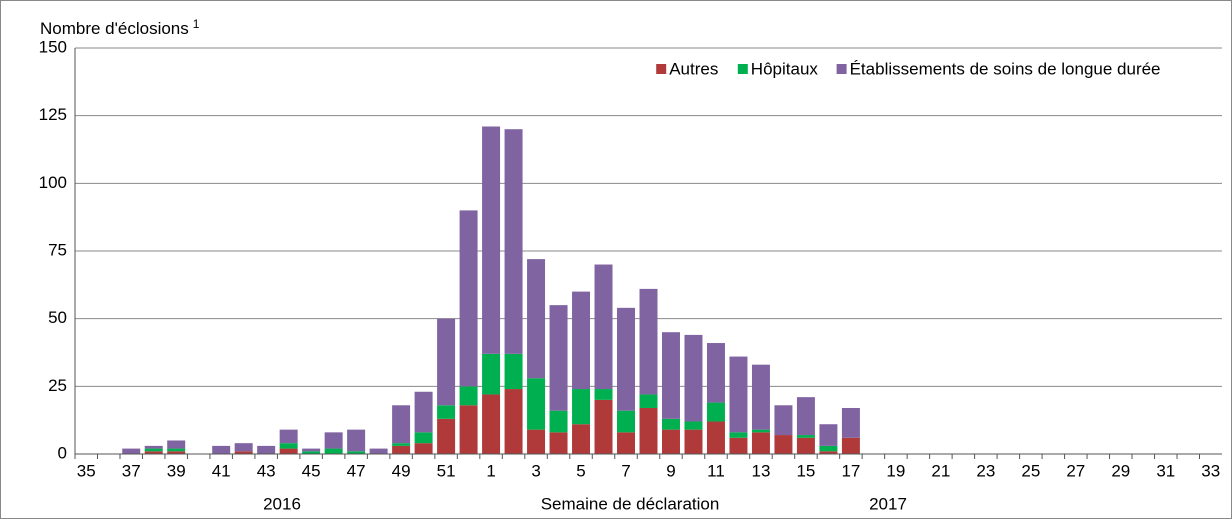  Describe the element at coordinates (221, 470) in the screenshot. I see `x-tick-label: 41` at that location.